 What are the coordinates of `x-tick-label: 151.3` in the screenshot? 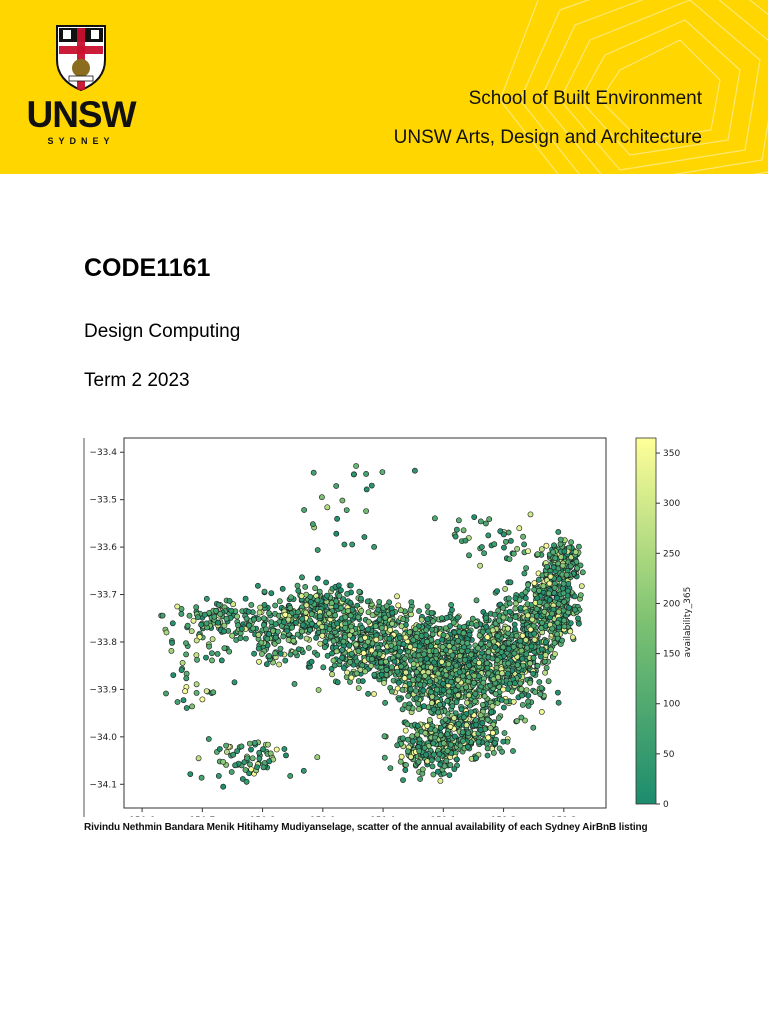 It's located at (564, 816).